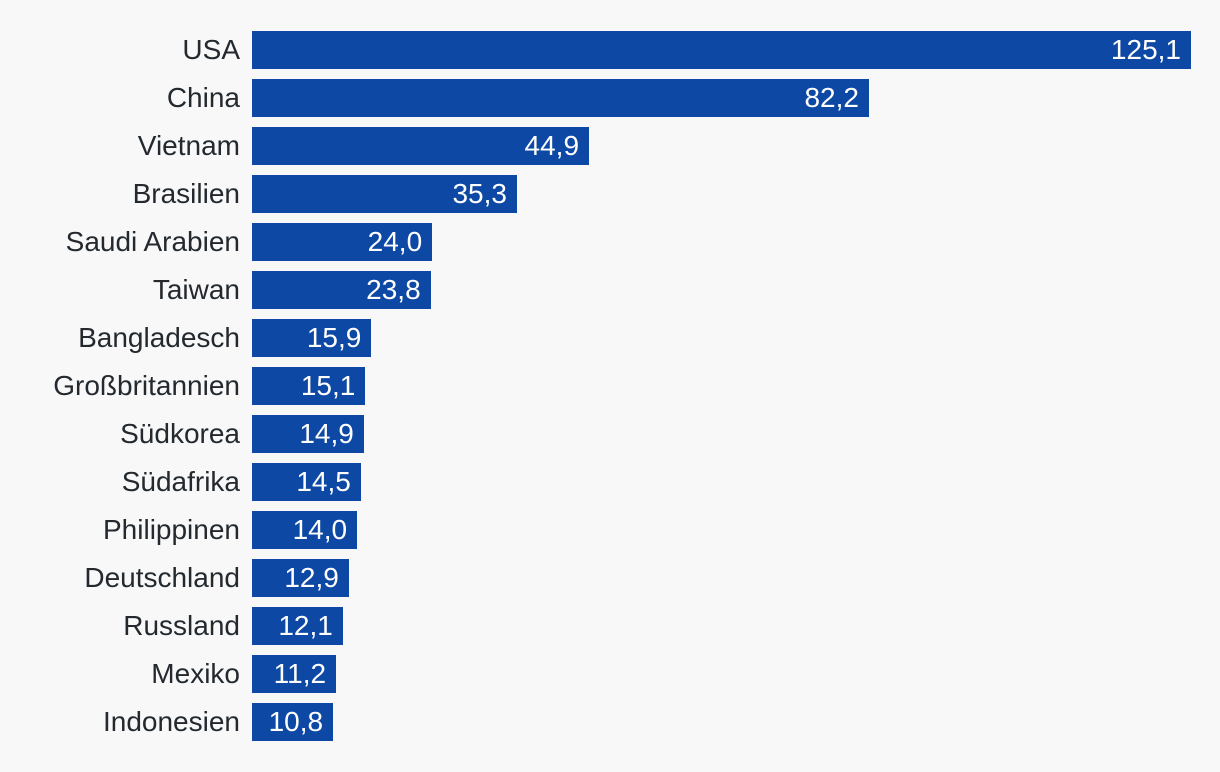 The width and height of the screenshot is (1220, 772). I want to click on category-label: Indonesien, so click(171, 721).